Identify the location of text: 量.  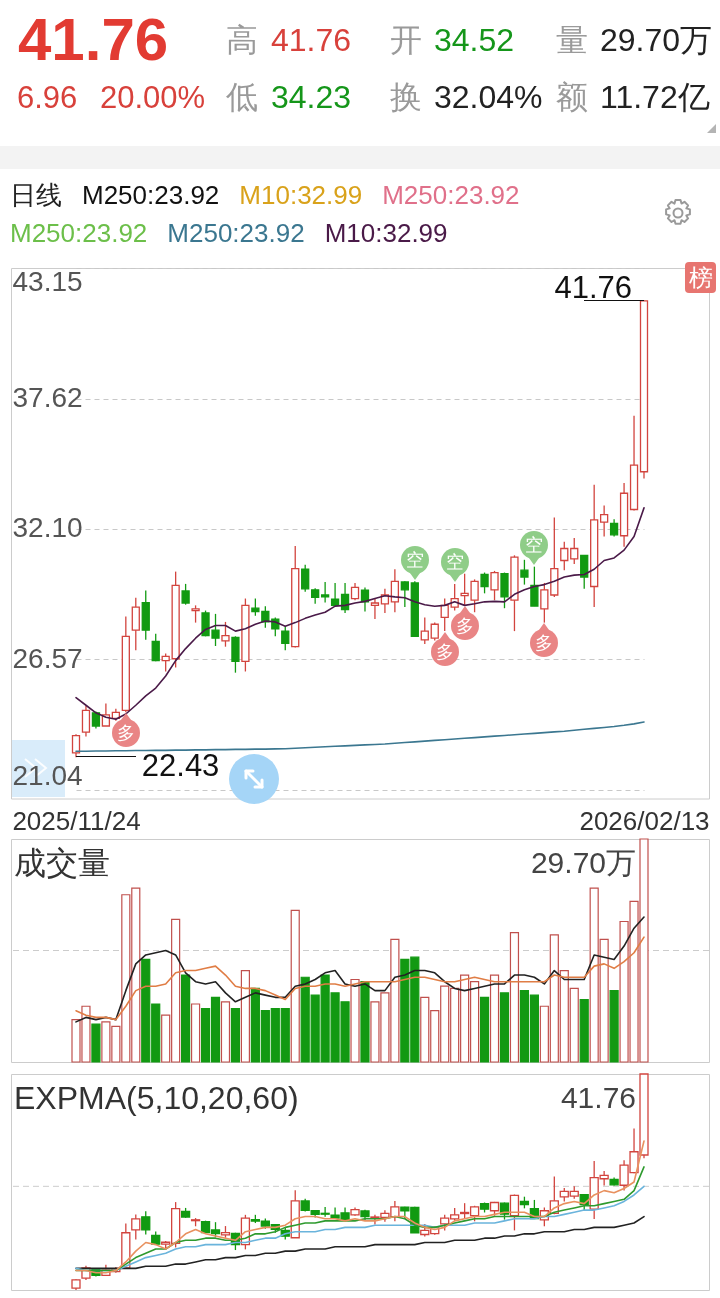
(572, 40).